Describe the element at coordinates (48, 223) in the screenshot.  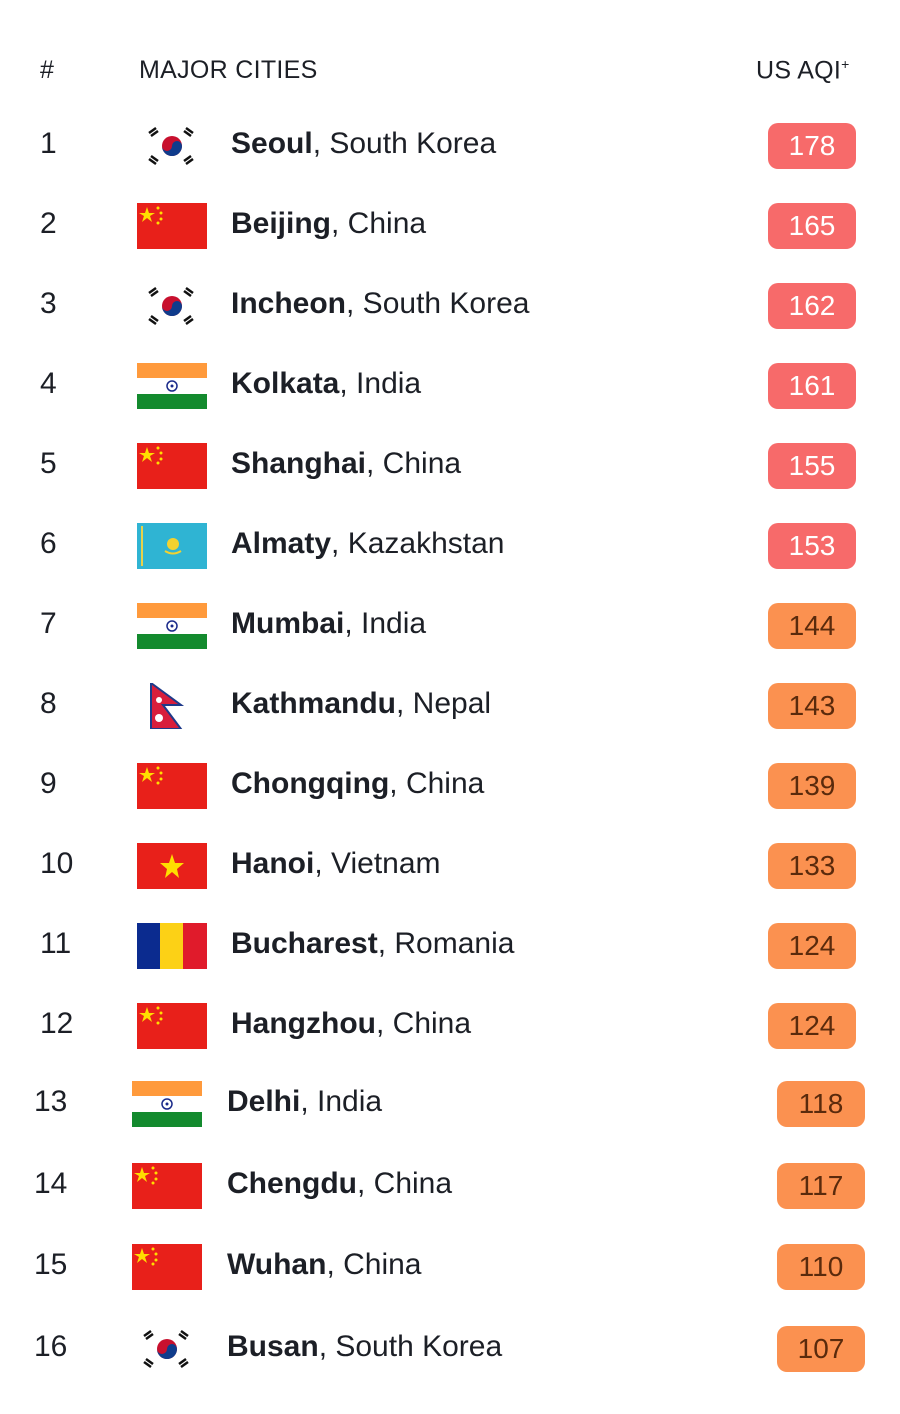
I see `rank-number: 2` at that location.